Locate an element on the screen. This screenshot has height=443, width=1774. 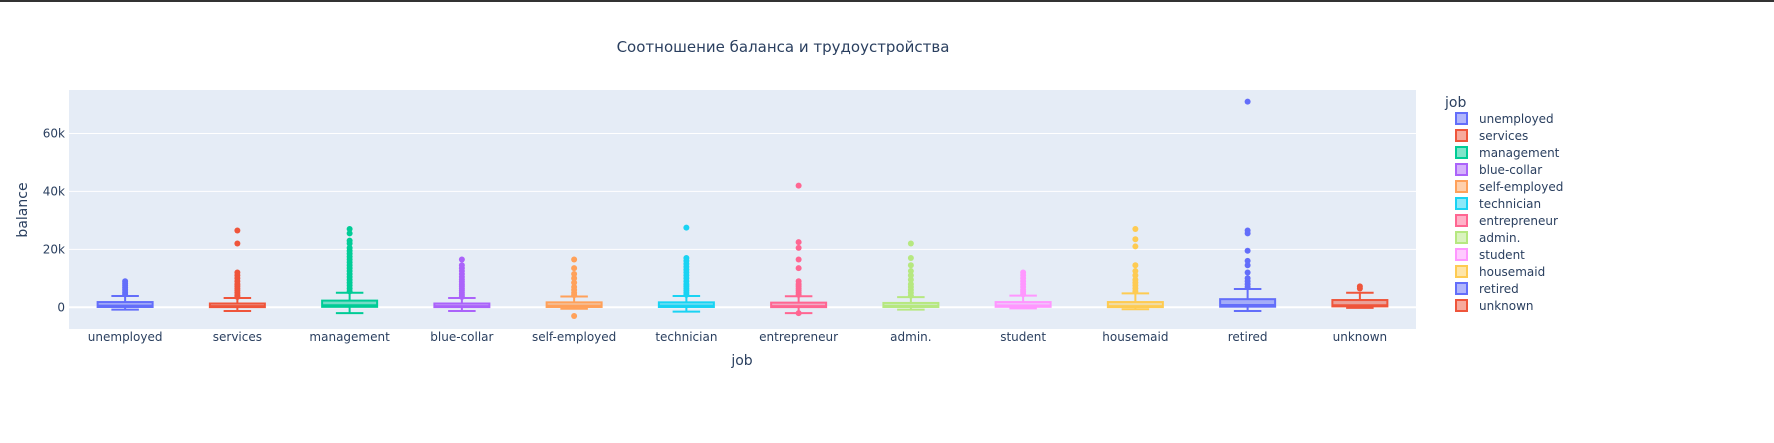
chart-title: Соотношение баланса и трудоустройства is located at coordinates (783, 47).